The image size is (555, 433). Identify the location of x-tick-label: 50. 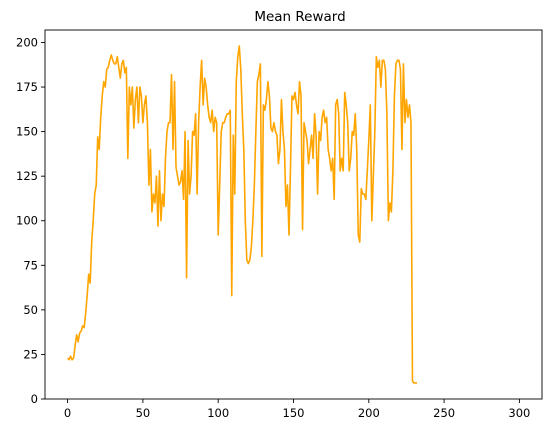
(143, 413).